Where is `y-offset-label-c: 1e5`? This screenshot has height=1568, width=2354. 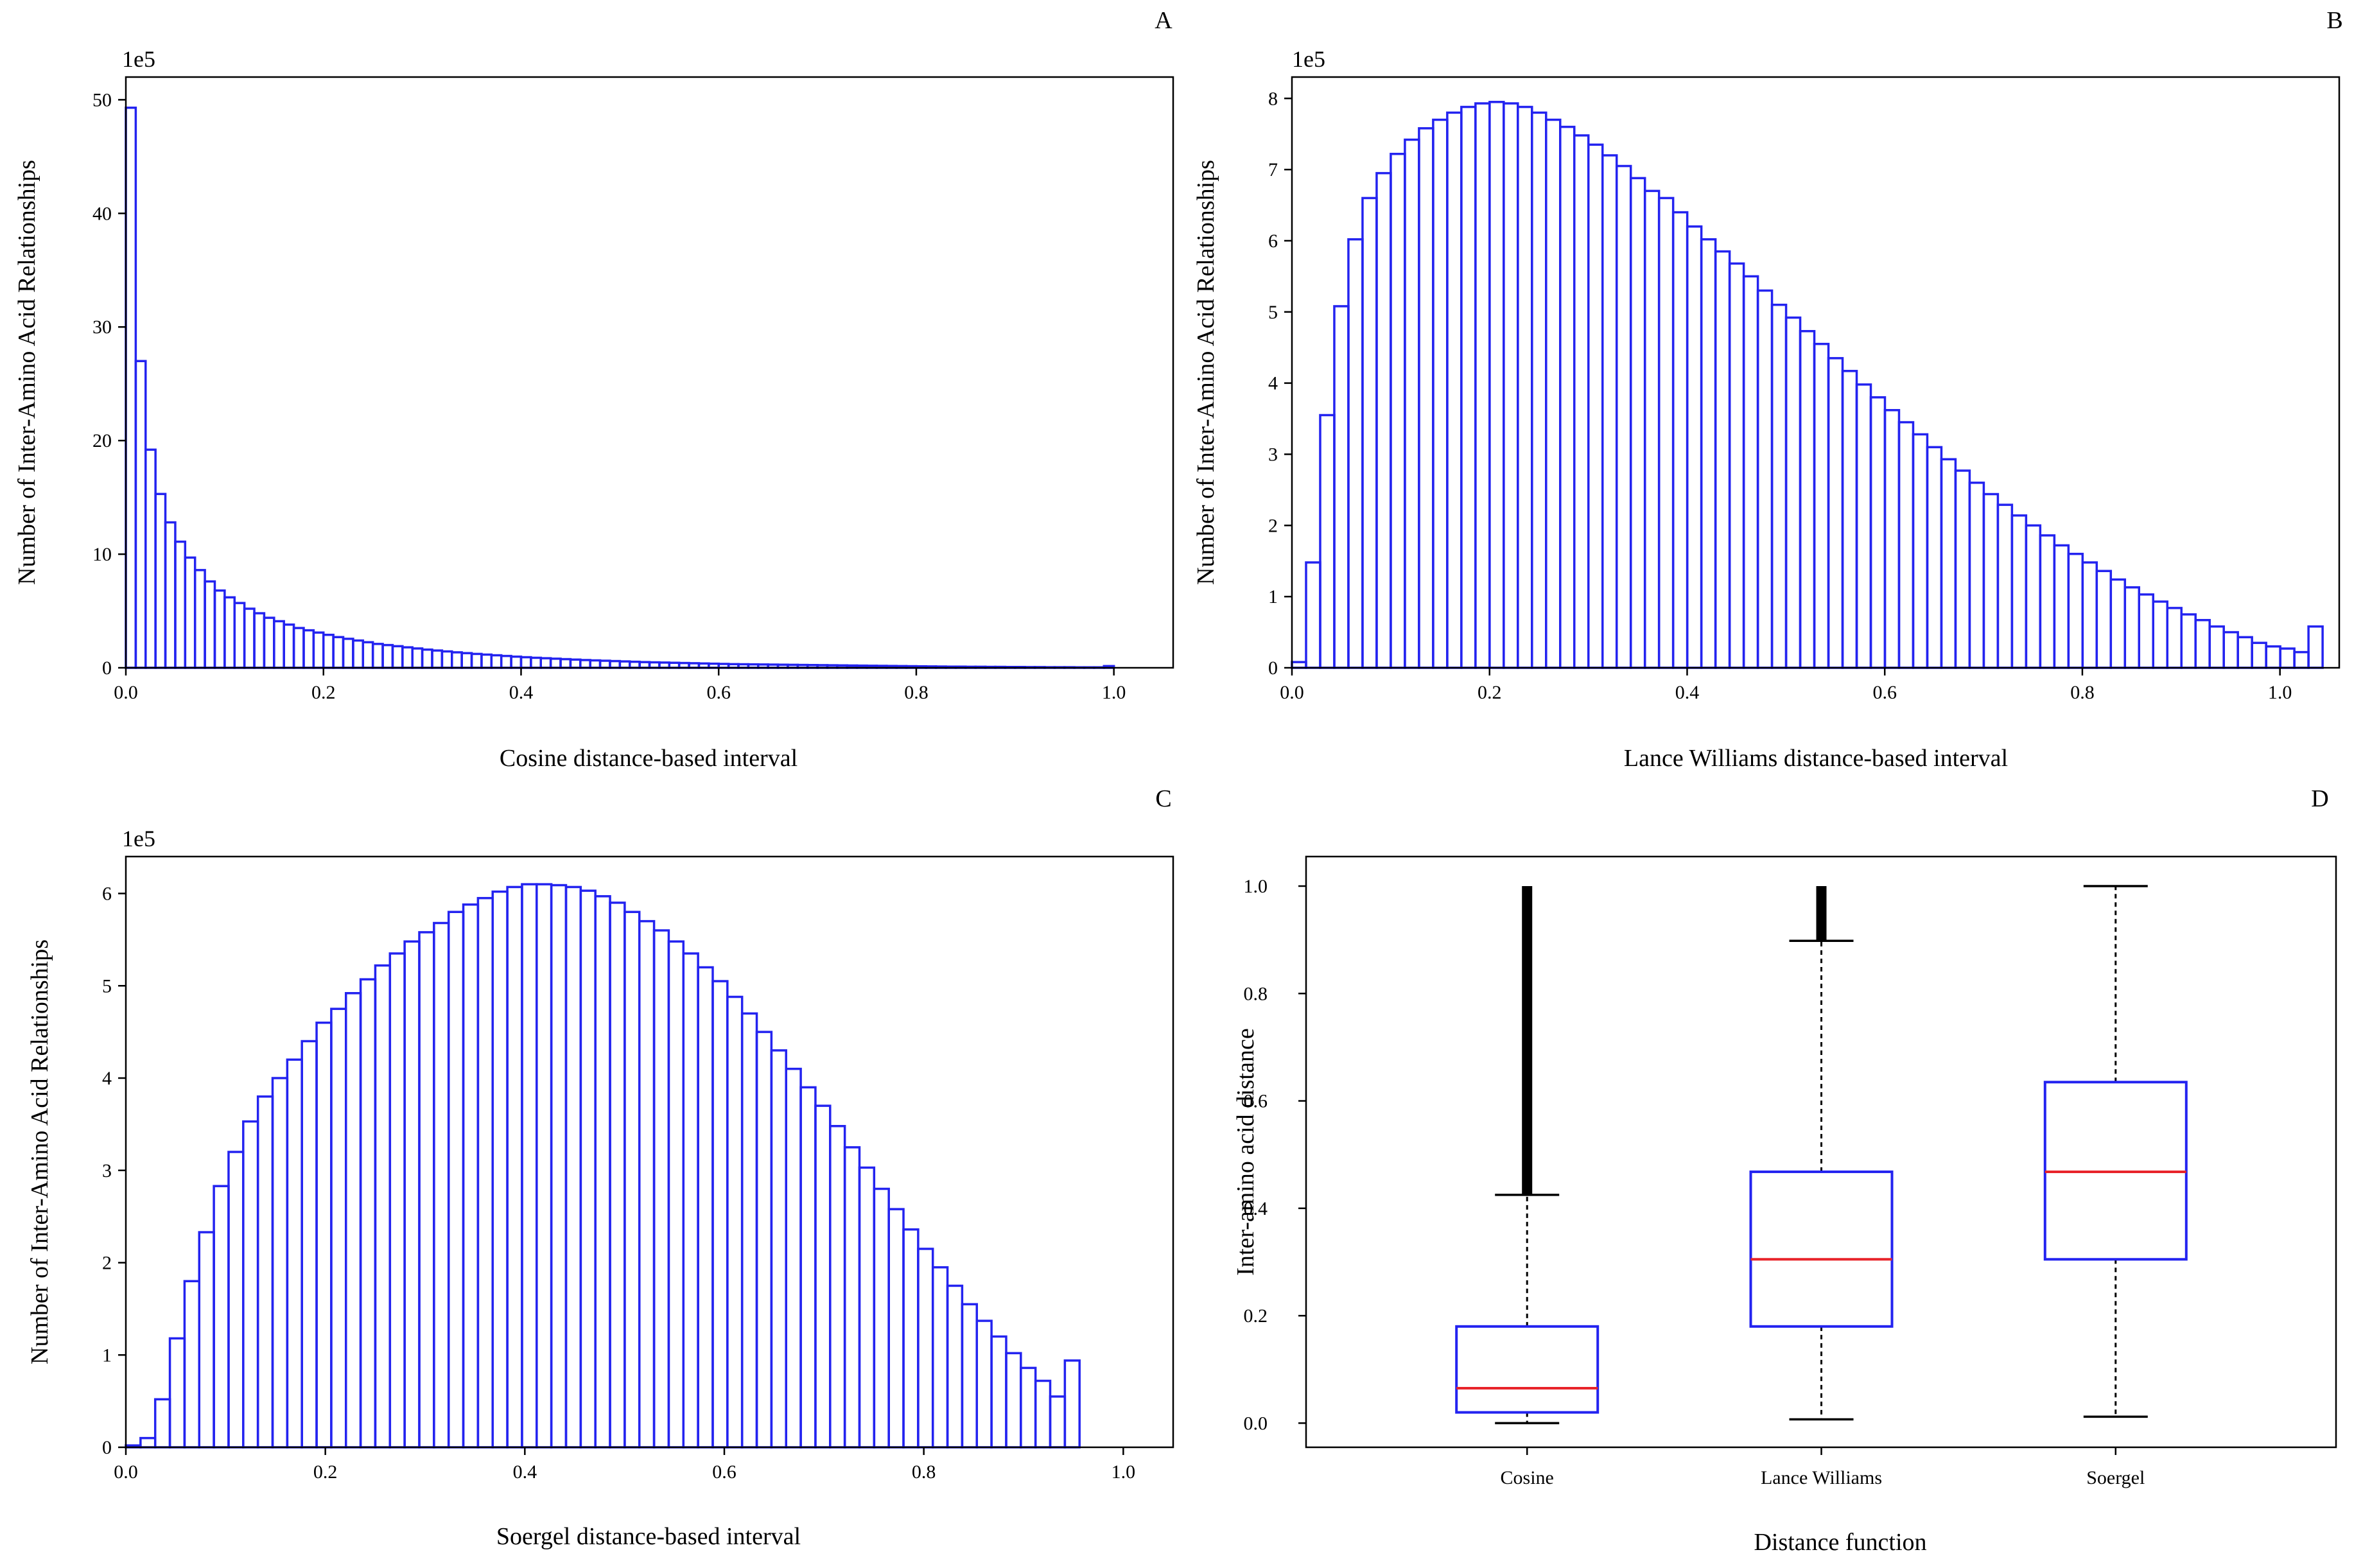 y-offset-label-c: 1e5 is located at coordinates (138, 839).